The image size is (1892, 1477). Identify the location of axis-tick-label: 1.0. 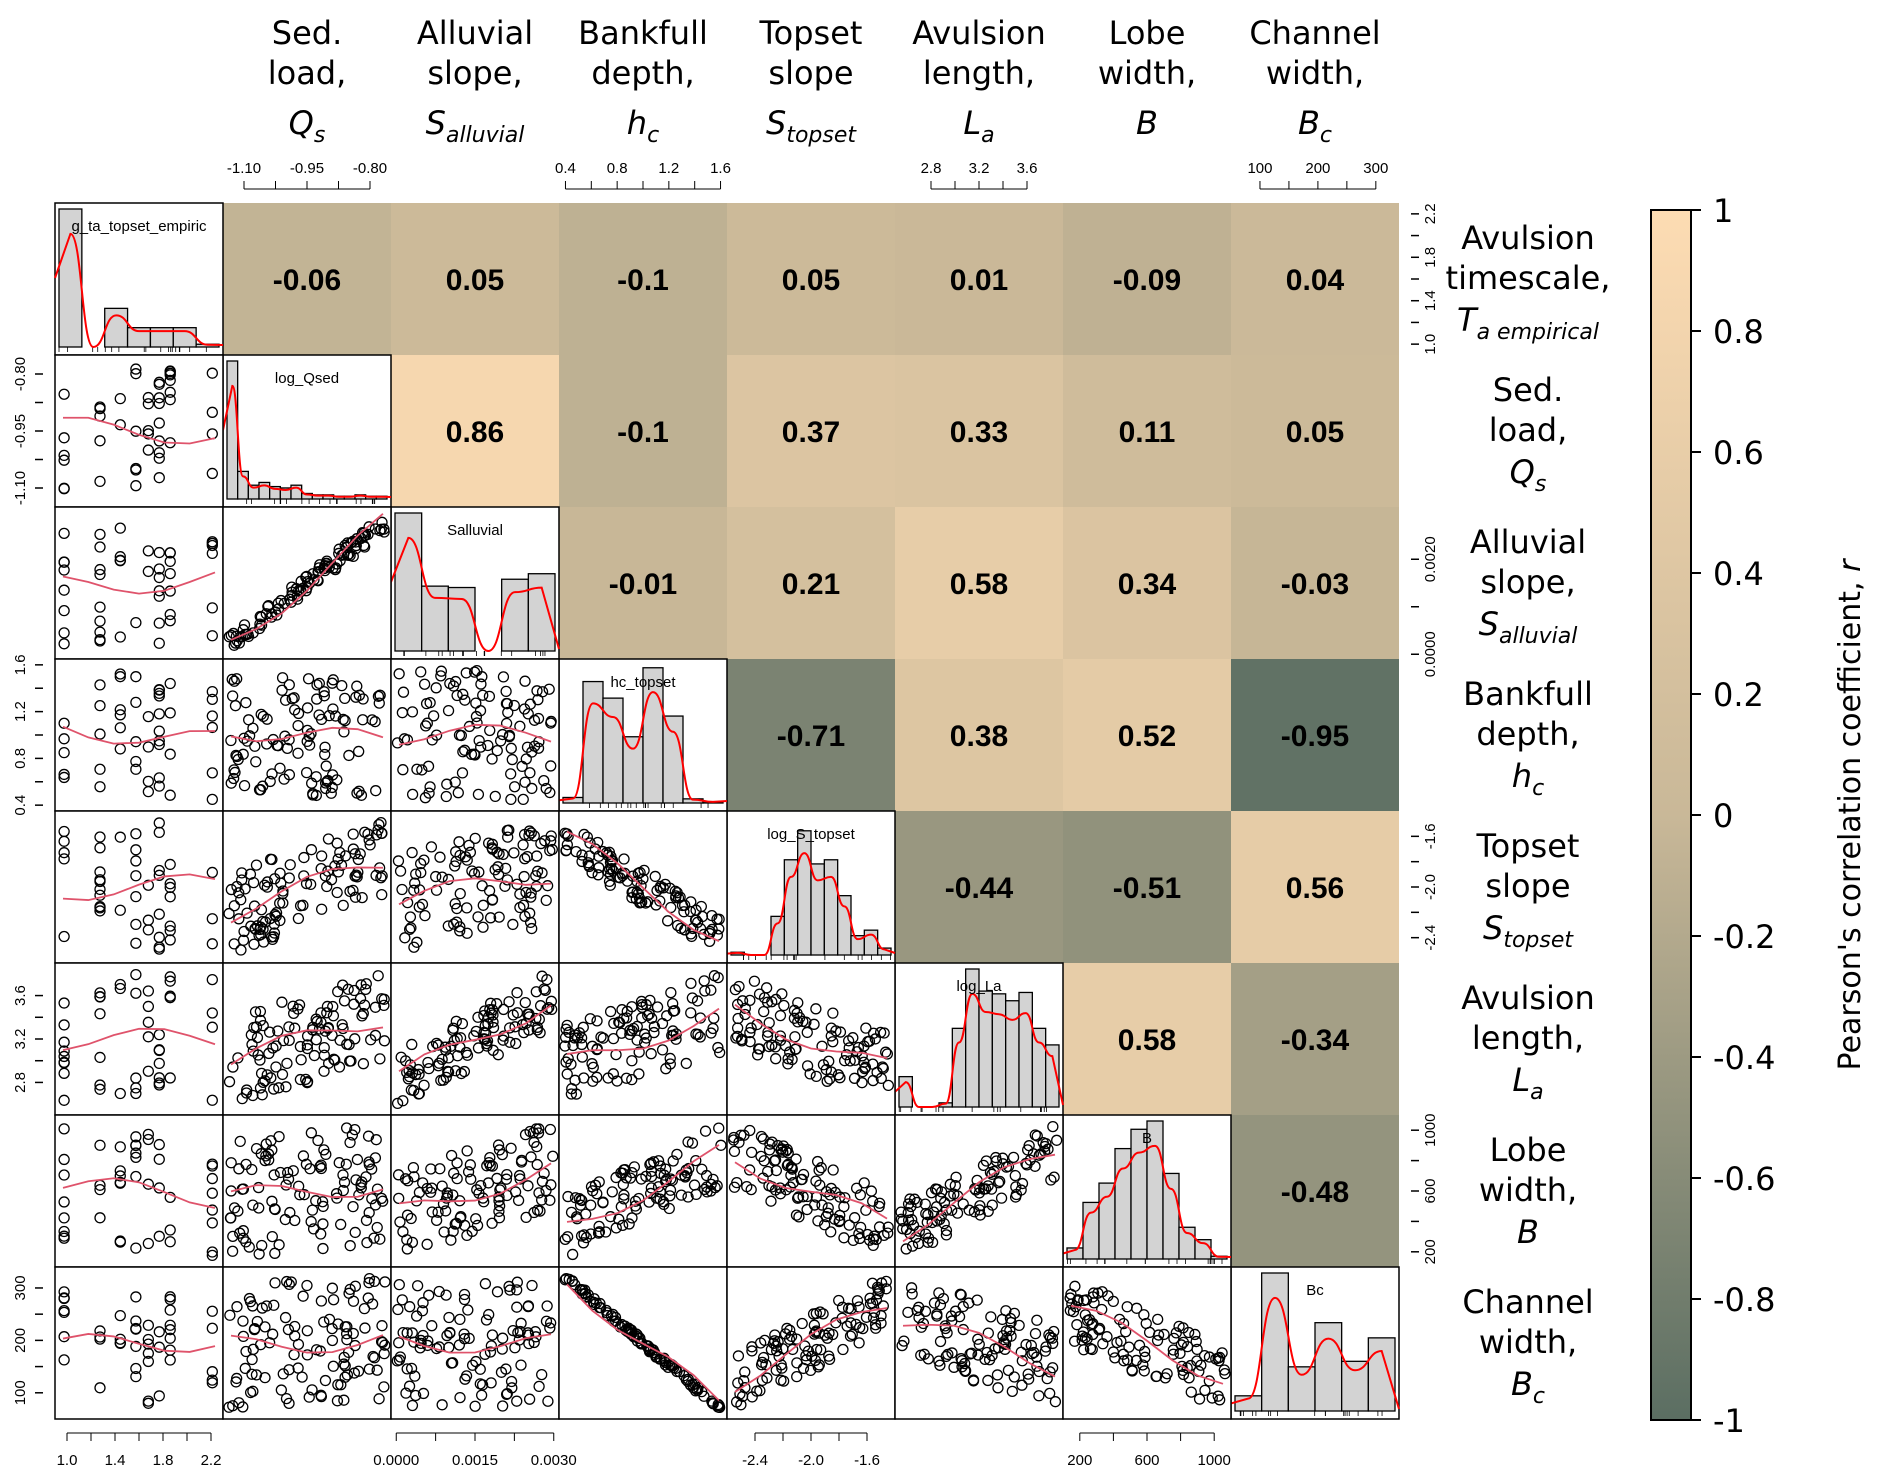
(1430, 344).